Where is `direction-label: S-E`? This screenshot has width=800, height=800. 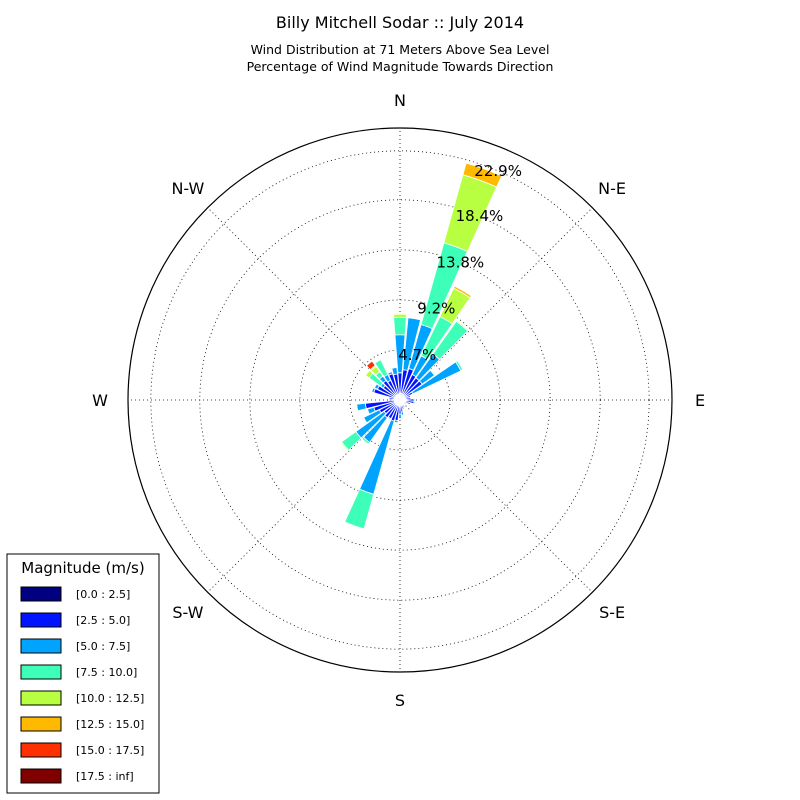 direction-label: S-E is located at coordinates (612, 612).